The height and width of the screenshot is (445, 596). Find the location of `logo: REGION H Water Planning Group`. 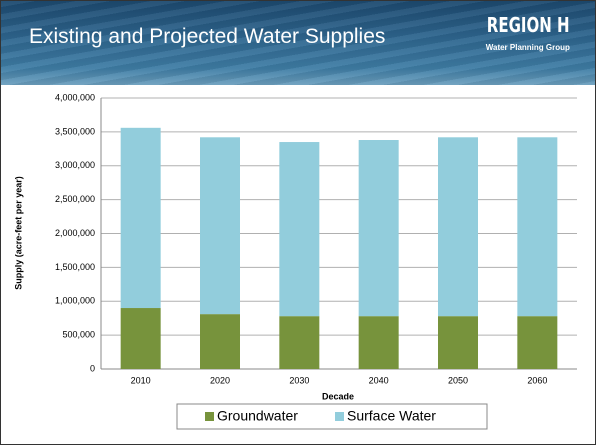

logo: REGION H Water Planning Group is located at coordinates (528, 34).